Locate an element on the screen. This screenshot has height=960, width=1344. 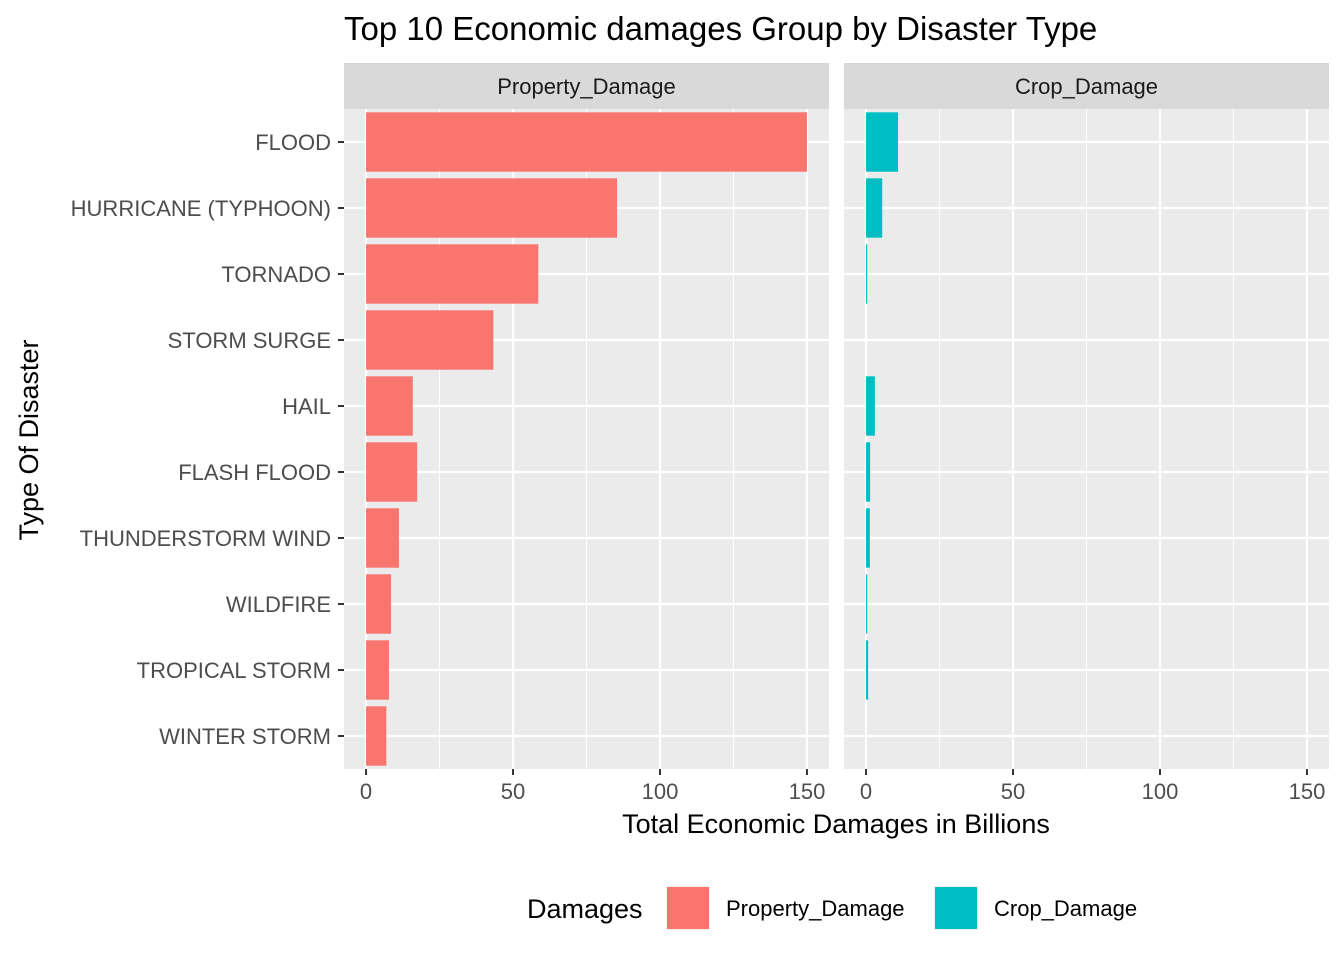
legend-label: Crop_Damage is located at coordinates (1065, 908).